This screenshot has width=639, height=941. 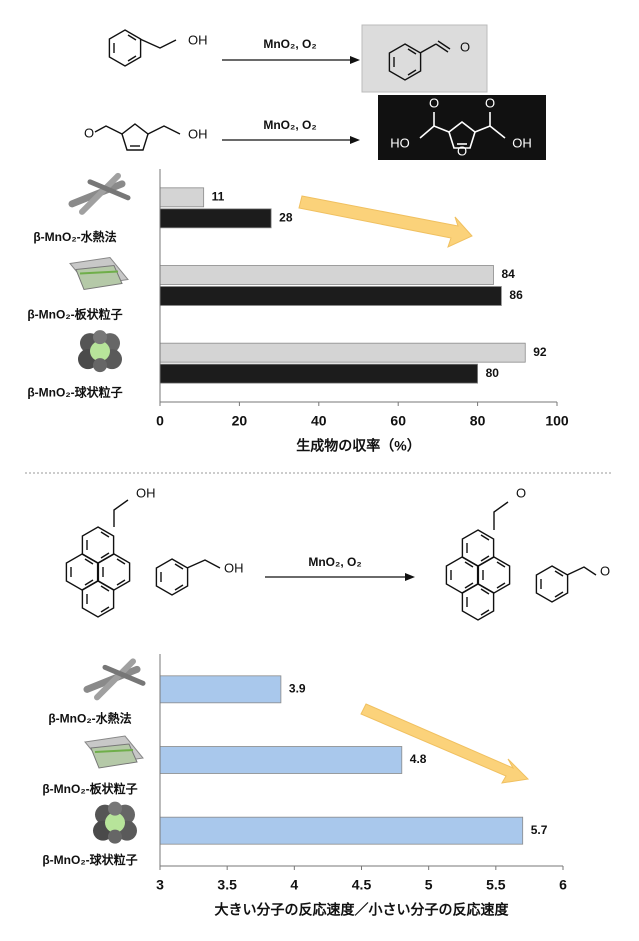 I want to click on x-tick-label: 80, so click(x=478, y=421).